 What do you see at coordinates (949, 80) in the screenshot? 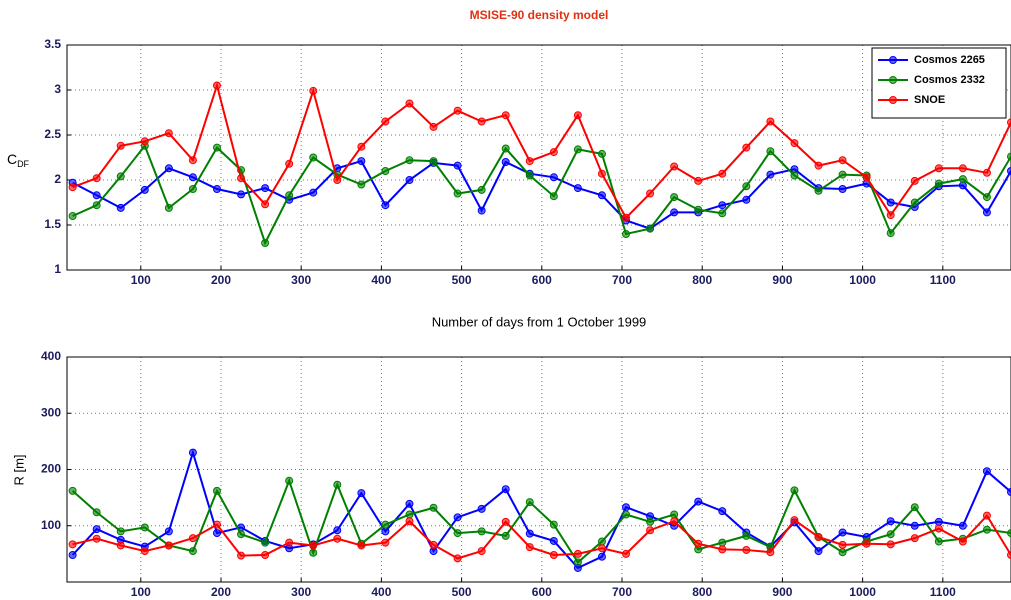
I see `legend-label: Cosmos 2332` at bounding box center [949, 80].